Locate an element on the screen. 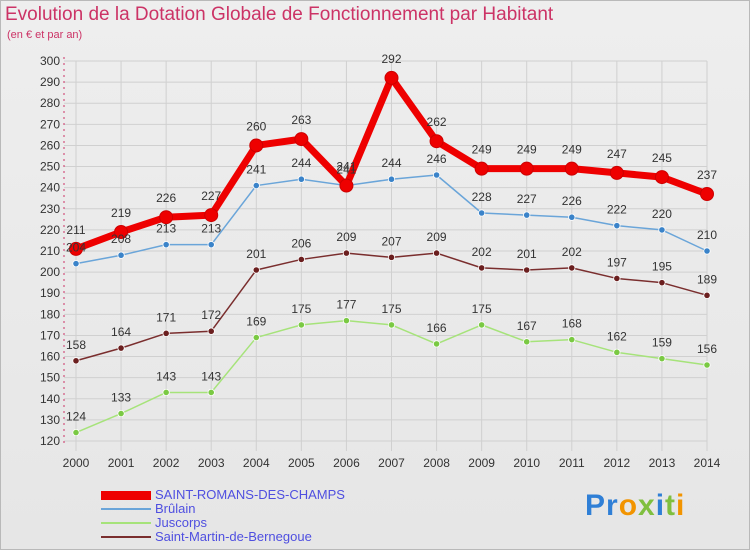  legend-label: SAINT-ROMANS-DES-CHAMPS is located at coordinates (250, 494).